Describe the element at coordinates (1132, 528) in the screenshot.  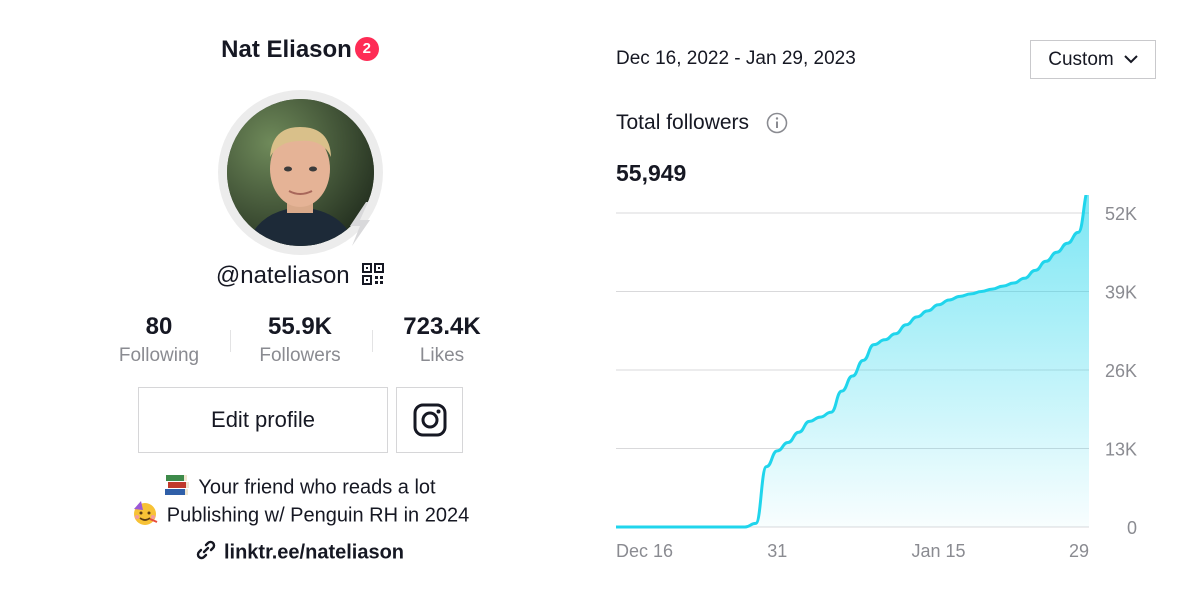
I see `y-tick-label: 0` at that location.